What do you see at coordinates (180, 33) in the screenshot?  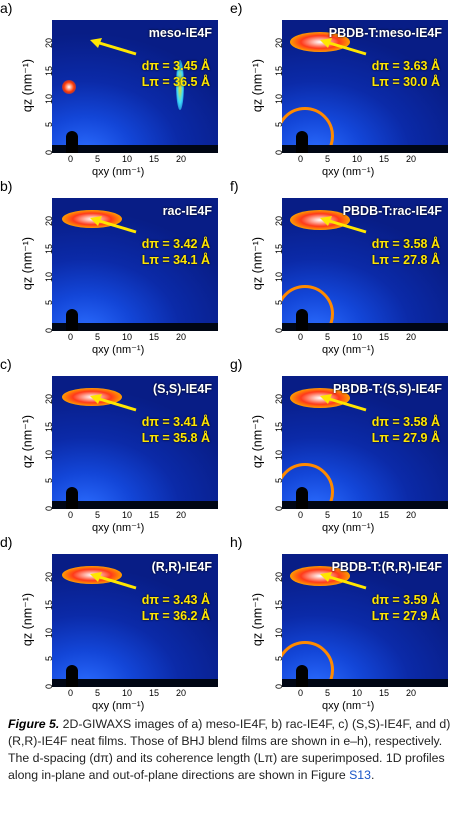 I see `sample-title: meso-IE4F` at bounding box center [180, 33].